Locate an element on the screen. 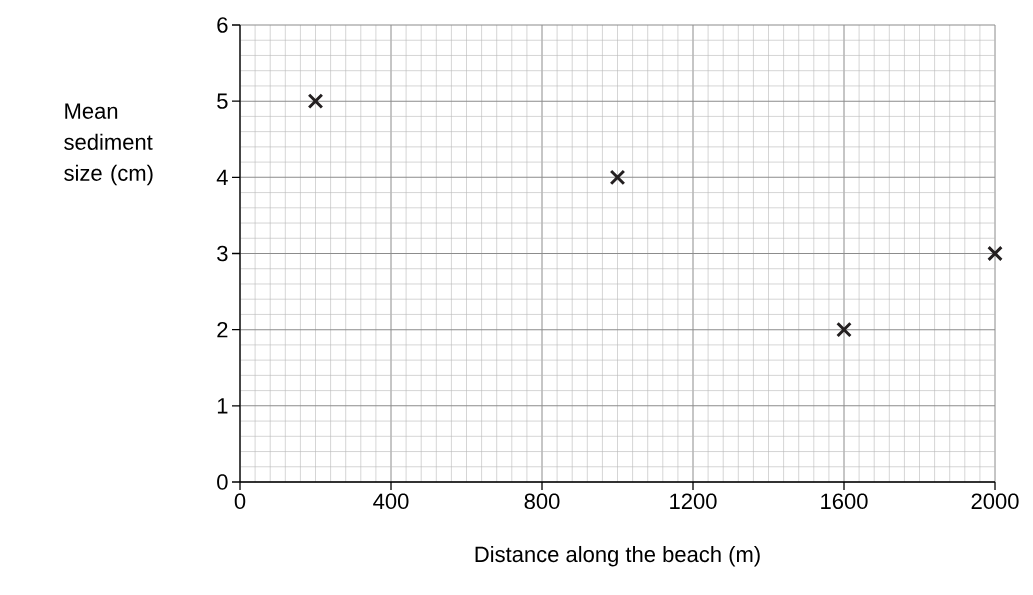 This screenshot has width=1033, height=595. y-tick-label: 0 is located at coordinates (222, 482).